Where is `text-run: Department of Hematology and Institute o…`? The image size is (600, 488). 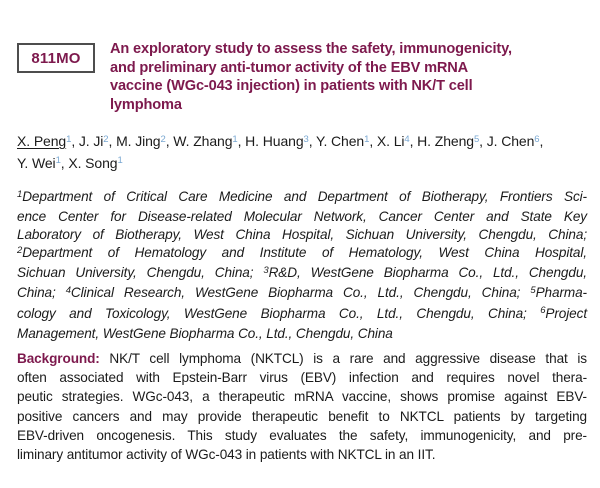
text-run: Department of Hematology and Institute o… is located at coordinates (304, 253).